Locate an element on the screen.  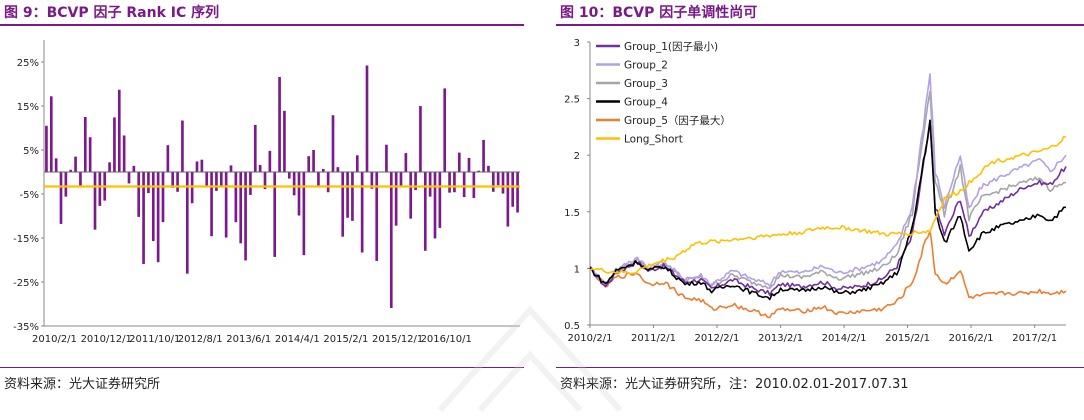
left-source-text: 资料来源：光大证券研究所 is located at coordinates (82, 382).